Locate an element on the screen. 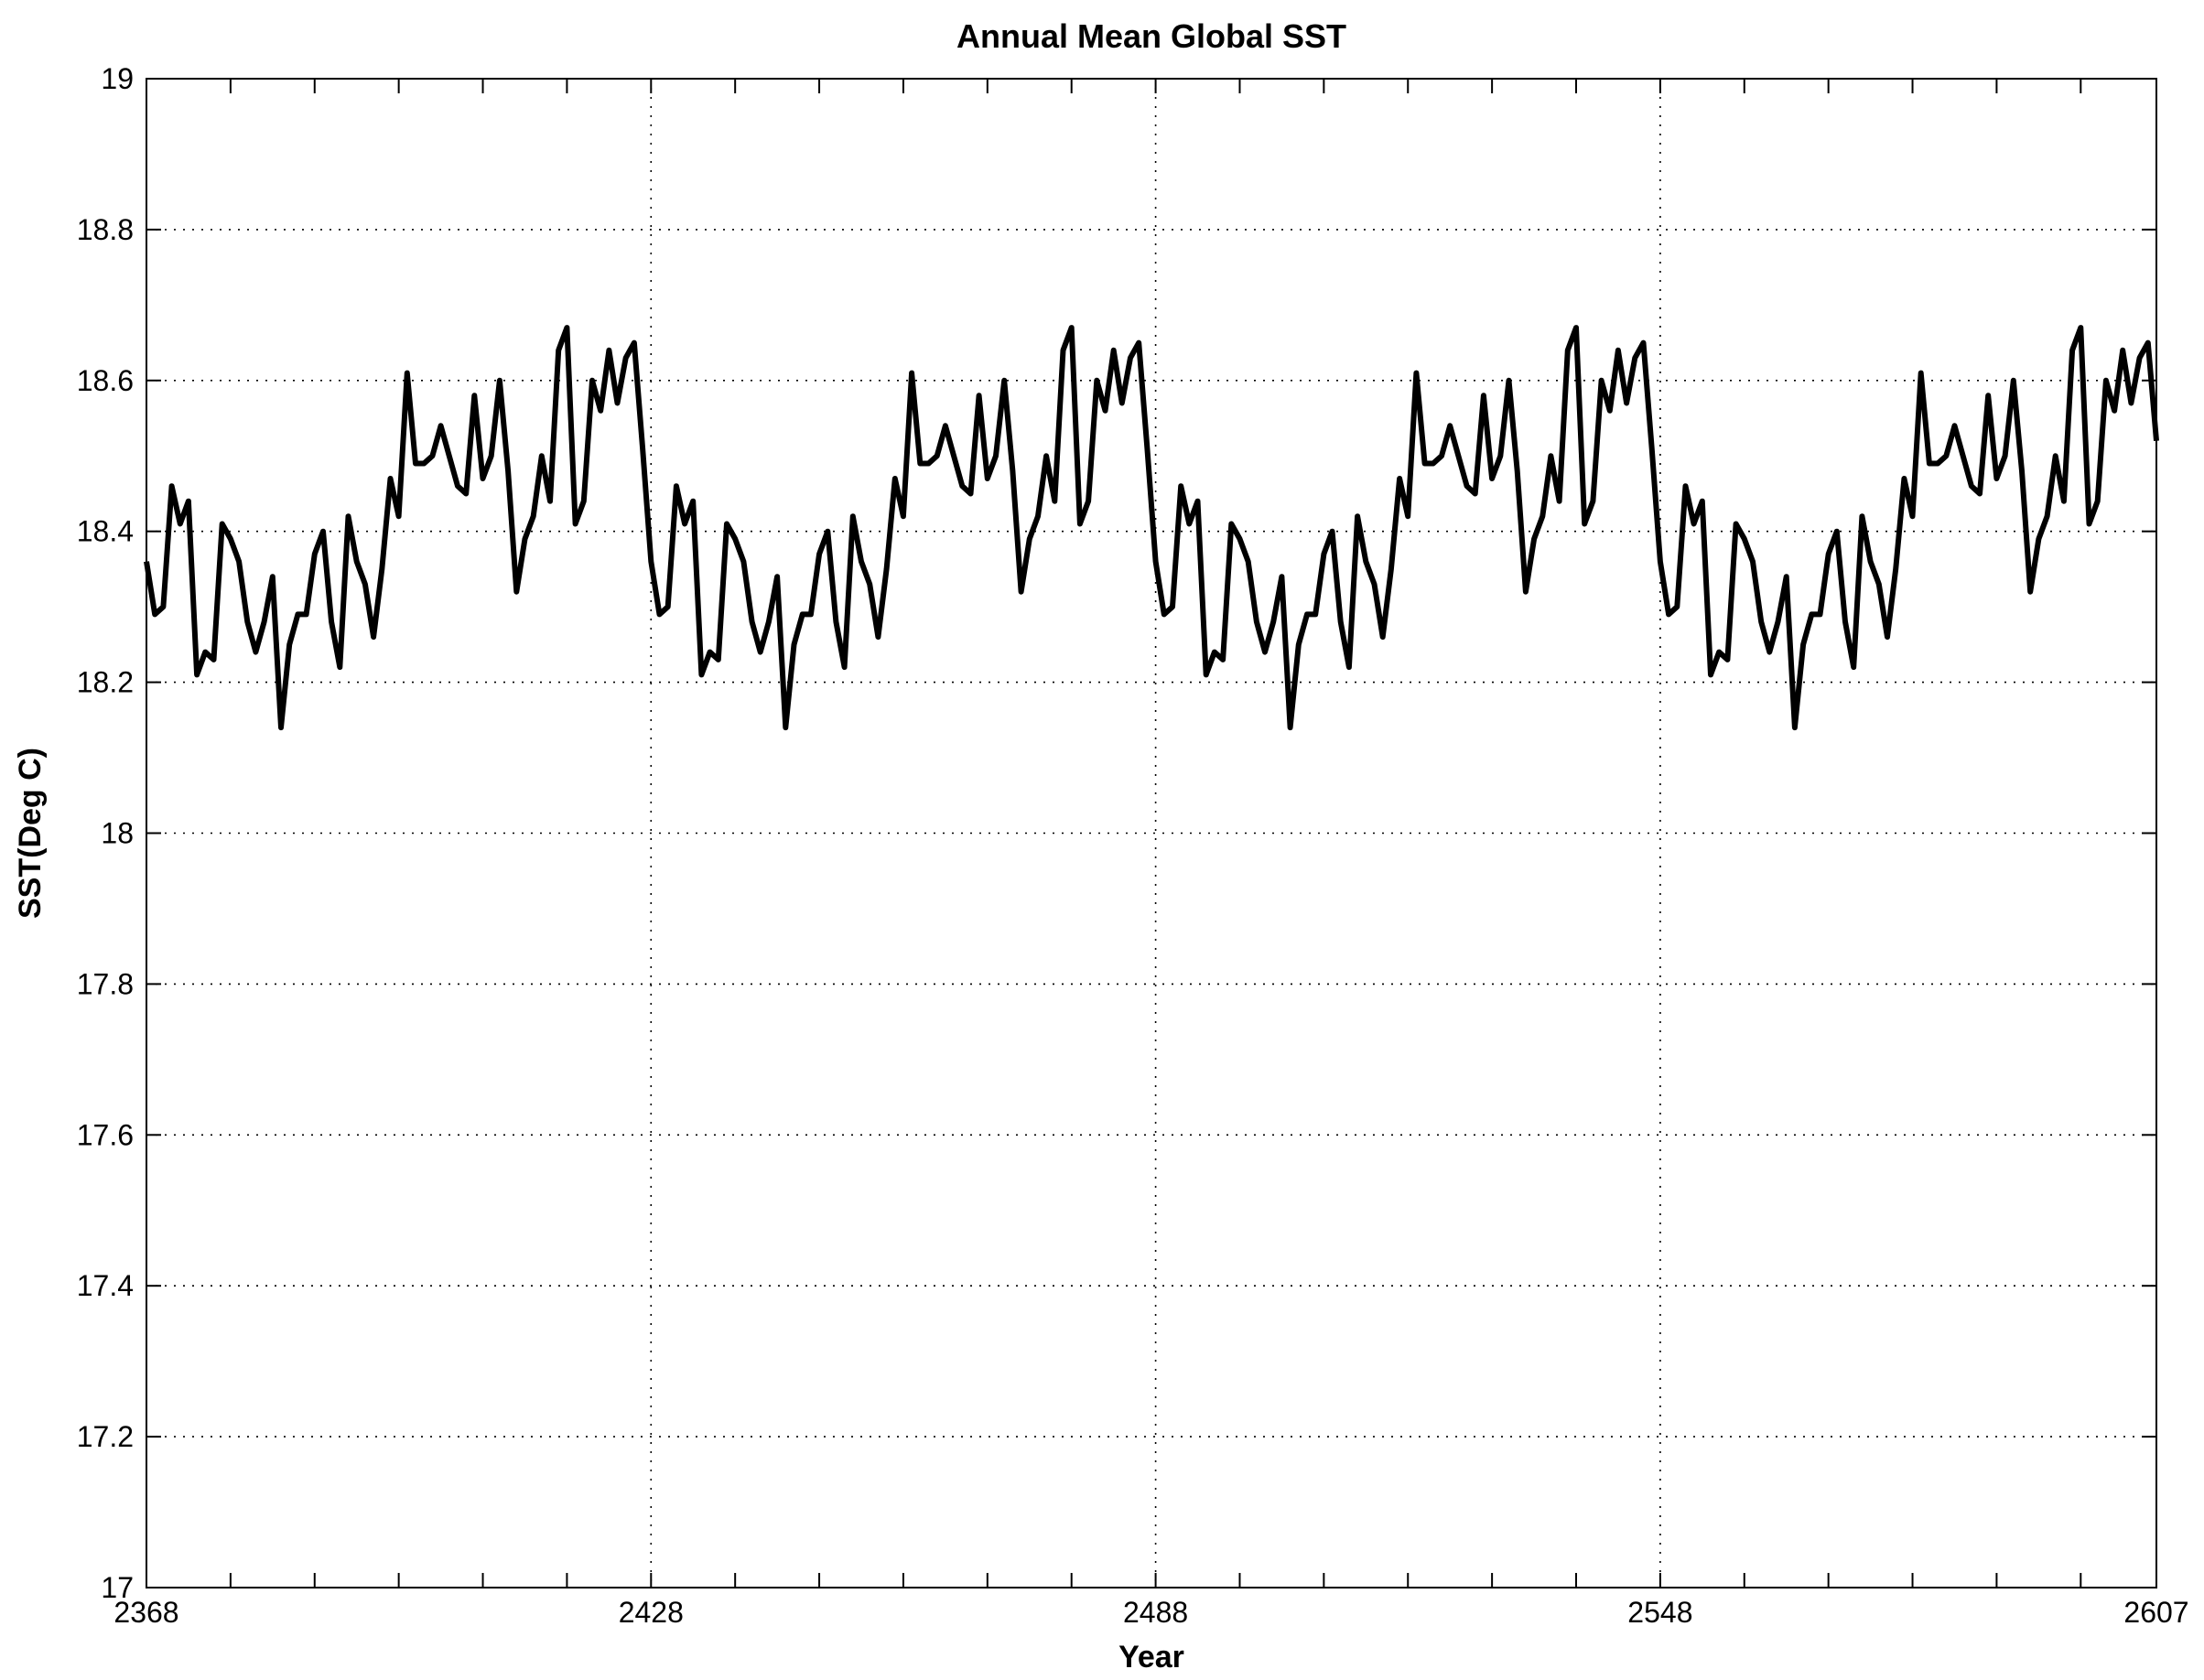 Image resolution: width=2204 pixels, height=1680 pixels. x-tick-label: 2488 is located at coordinates (1155, 1612).